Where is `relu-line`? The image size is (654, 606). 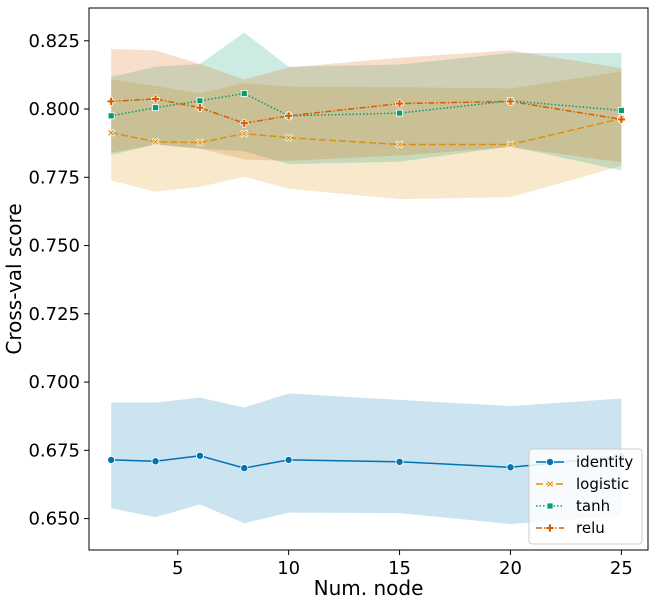
relu-line is located at coordinates (366, 111).